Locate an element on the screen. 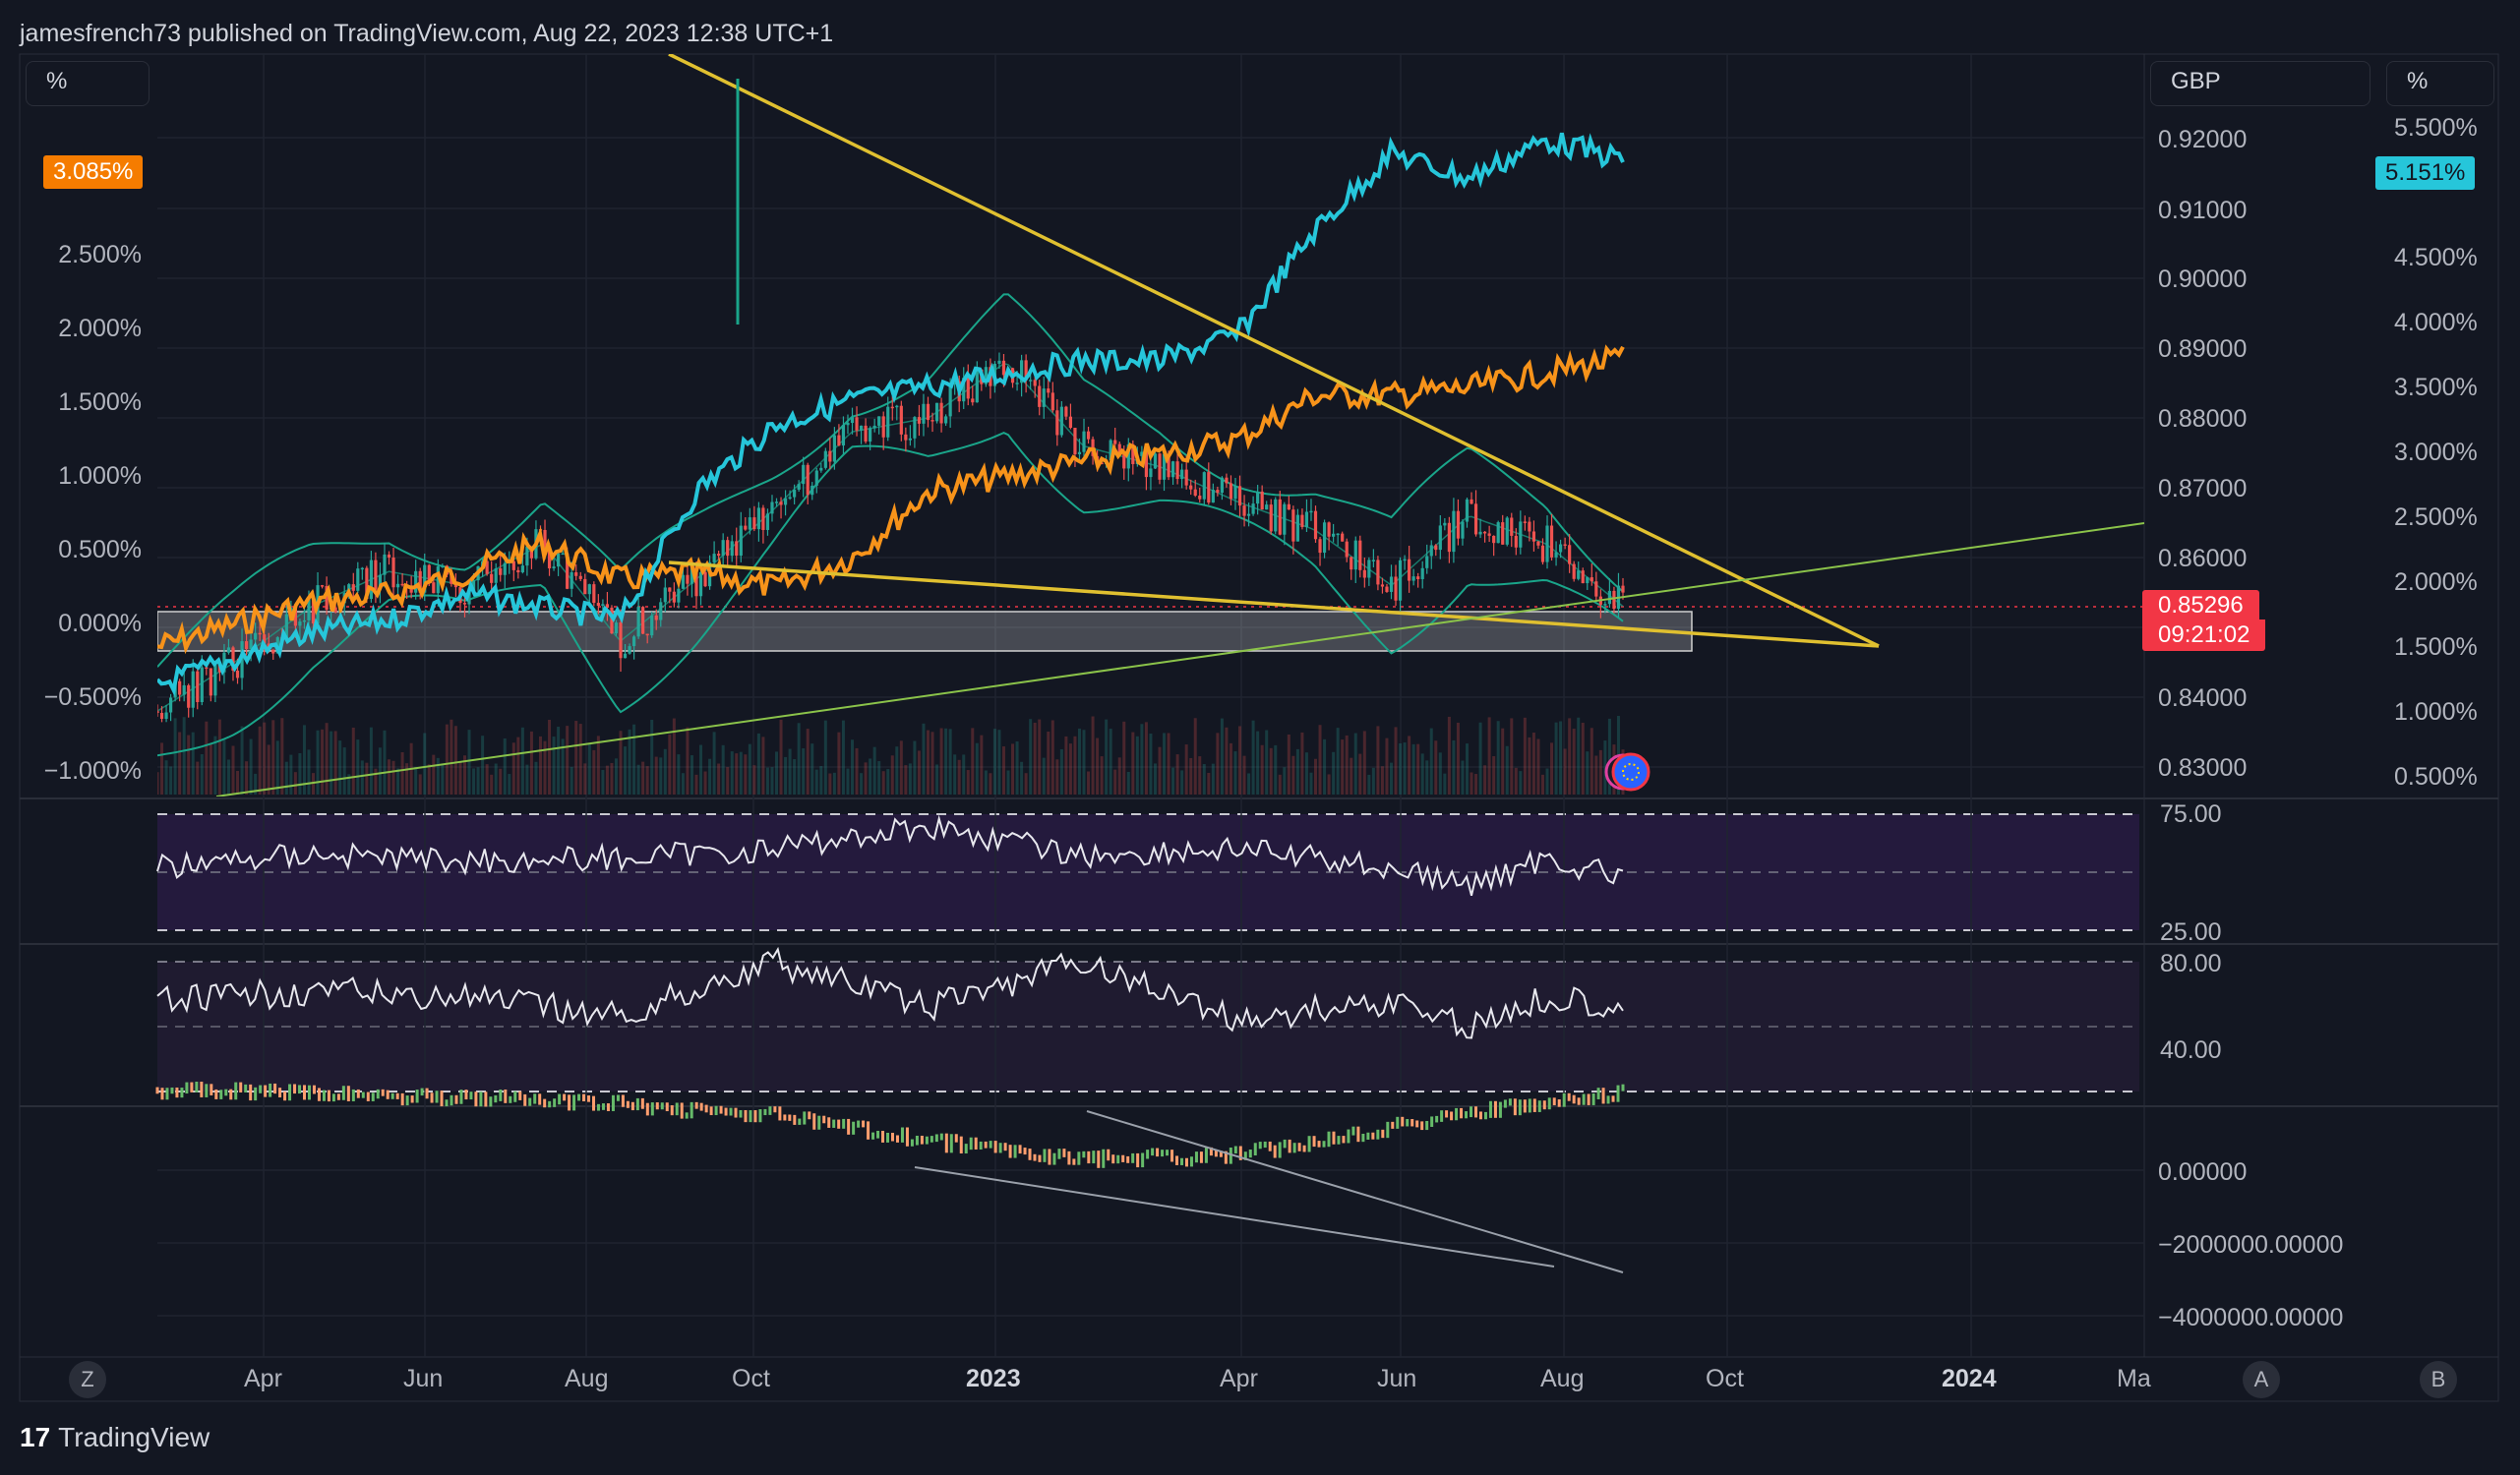 This screenshot has height=1475, width=2520. time-axis-label: Jun is located at coordinates (423, 1378).